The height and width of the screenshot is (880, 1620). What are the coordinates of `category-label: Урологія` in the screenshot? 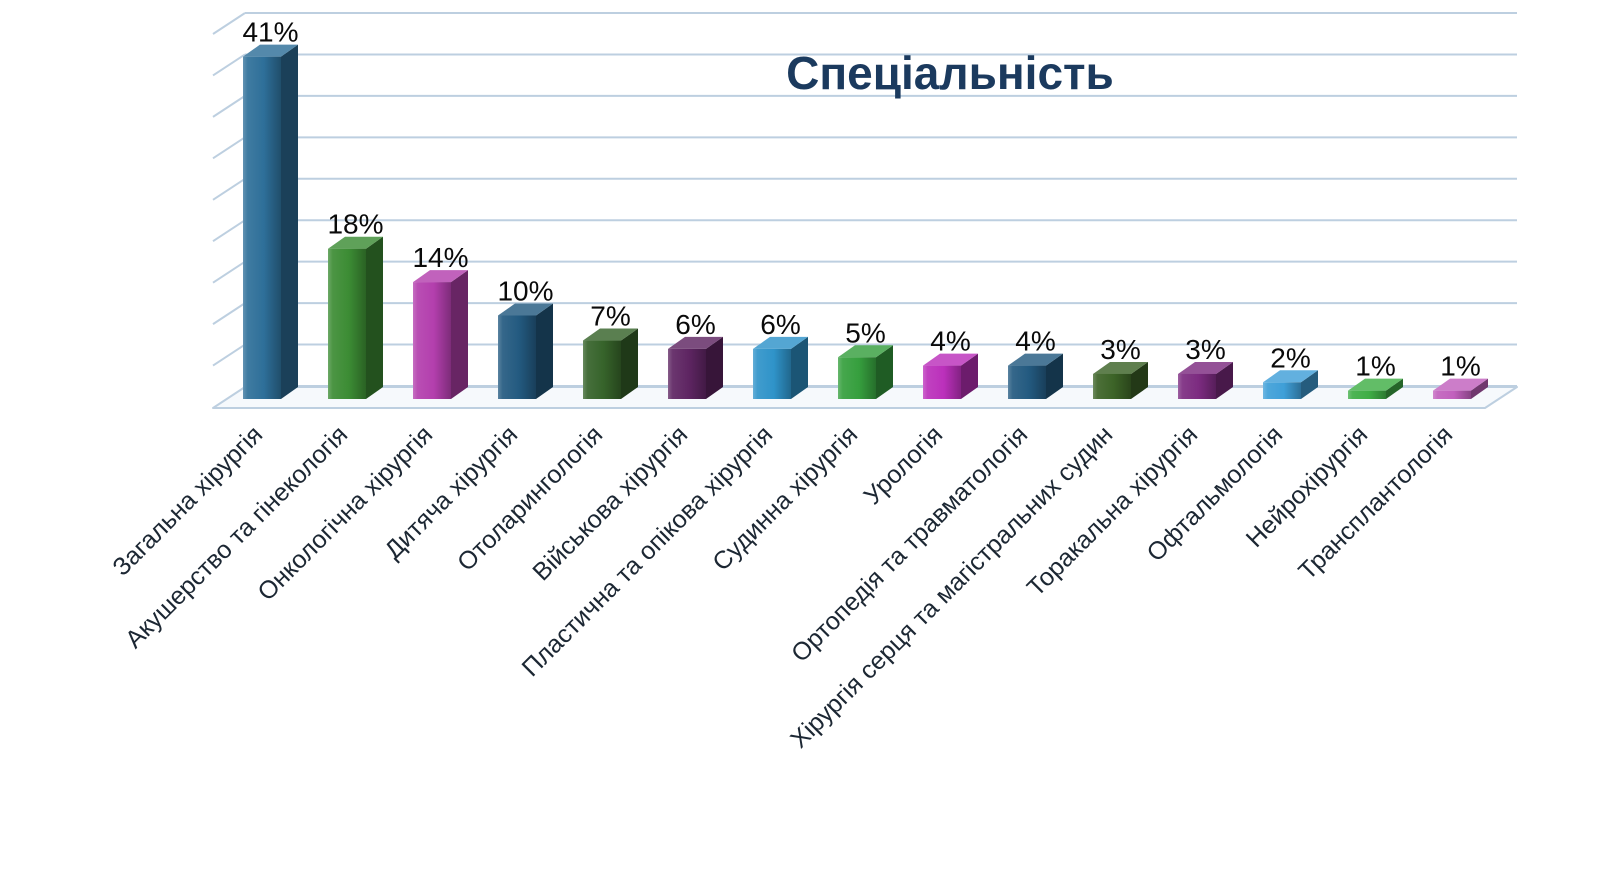 It's located at (903, 465).